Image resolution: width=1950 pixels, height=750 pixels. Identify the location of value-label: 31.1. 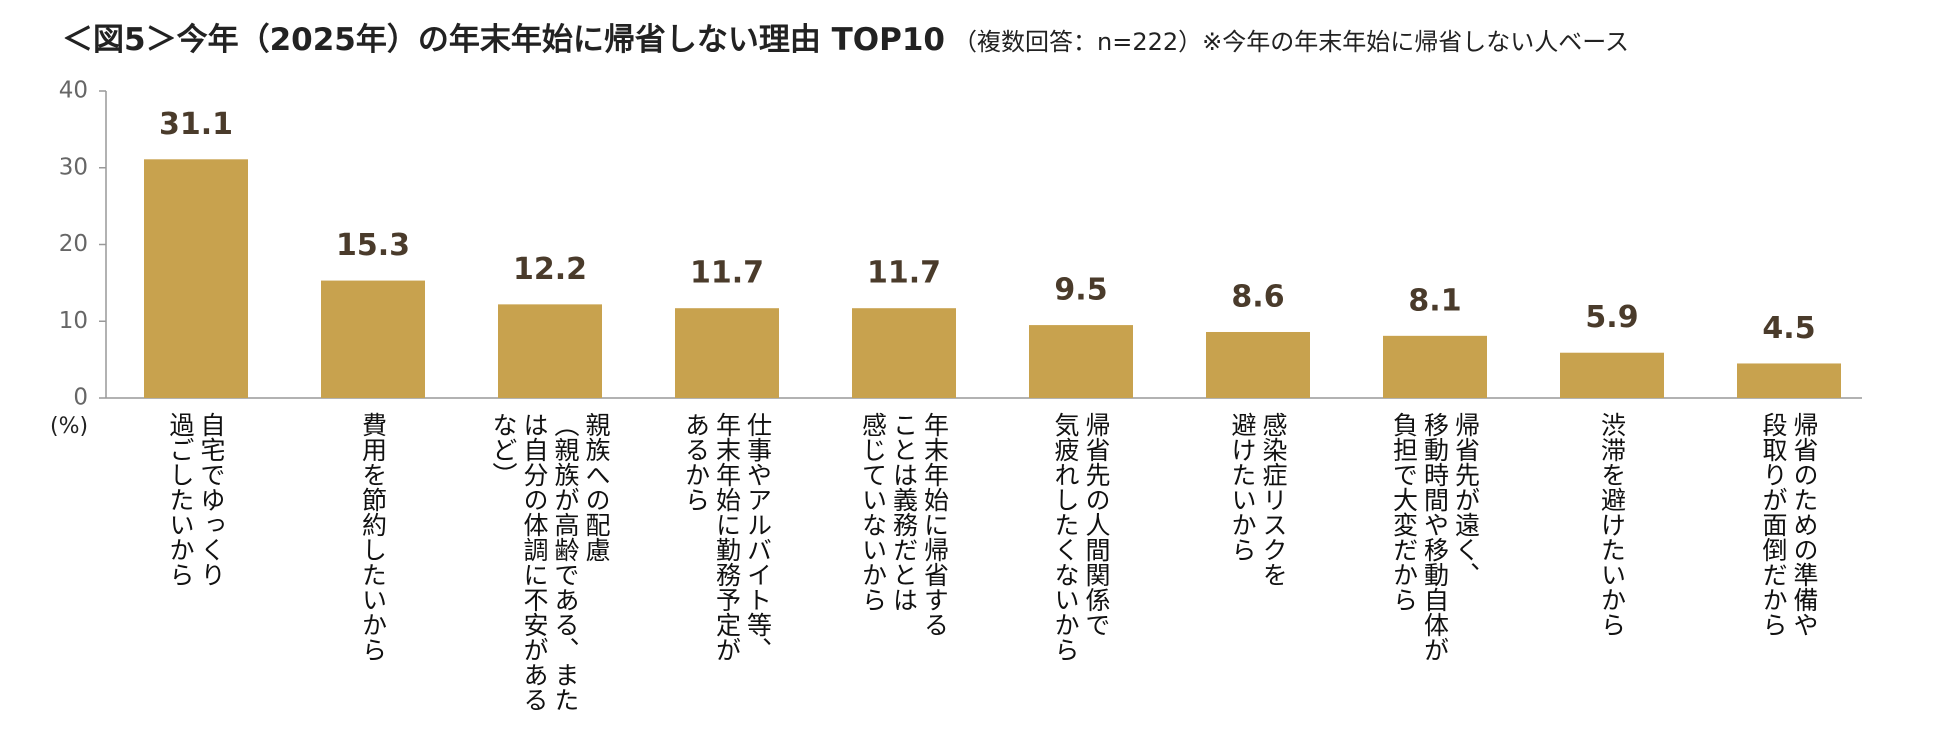
(196, 124).